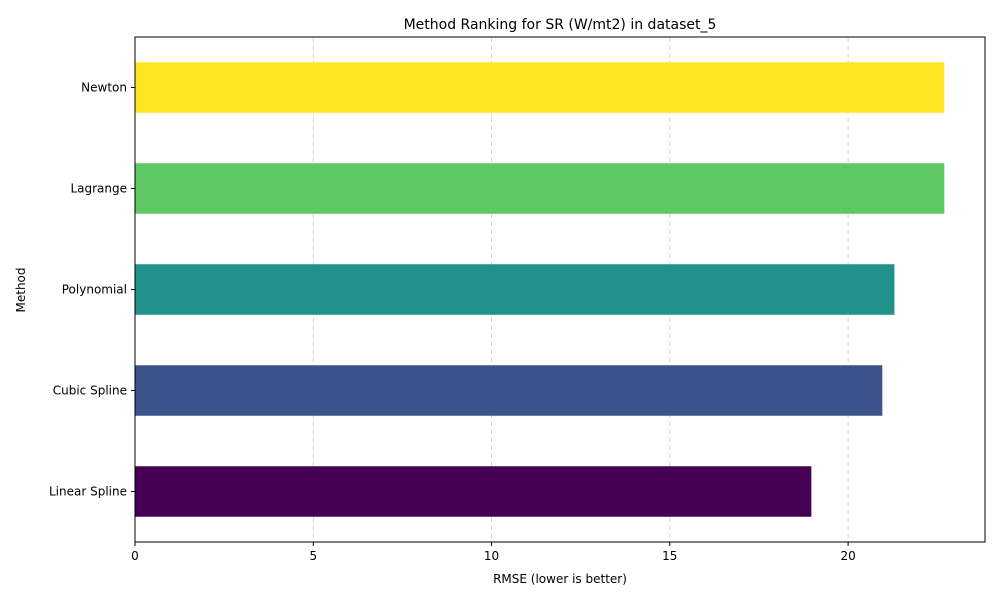 This screenshot has height=600, width=1000. What do you see at coordinates (509, 390) in the screenshot?
I see `bar-cubic-spline` at bounding box center [509, 390].